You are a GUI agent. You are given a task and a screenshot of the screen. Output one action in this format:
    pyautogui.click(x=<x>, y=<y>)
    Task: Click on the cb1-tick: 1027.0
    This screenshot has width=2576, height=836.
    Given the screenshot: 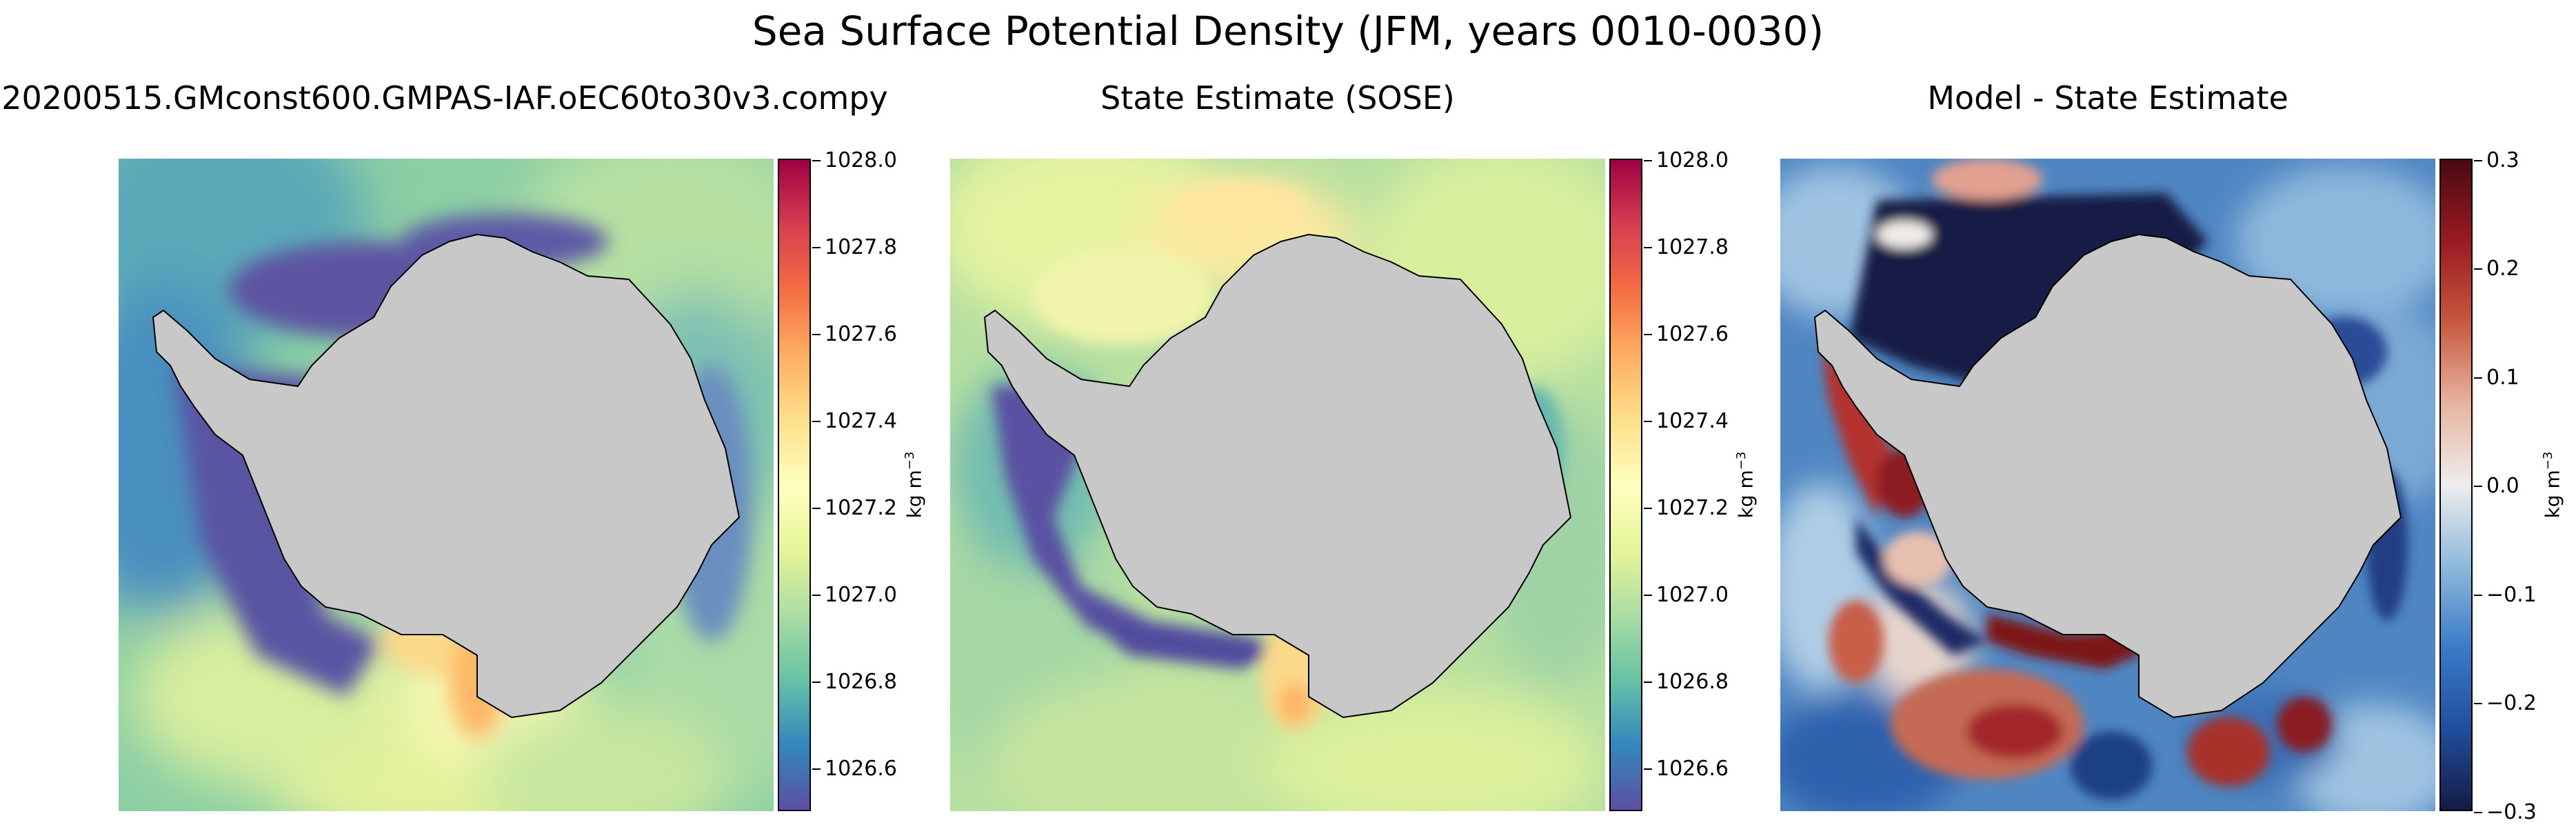 What is the action you would take?
    pyautogui.click(x=854, y=595)
    